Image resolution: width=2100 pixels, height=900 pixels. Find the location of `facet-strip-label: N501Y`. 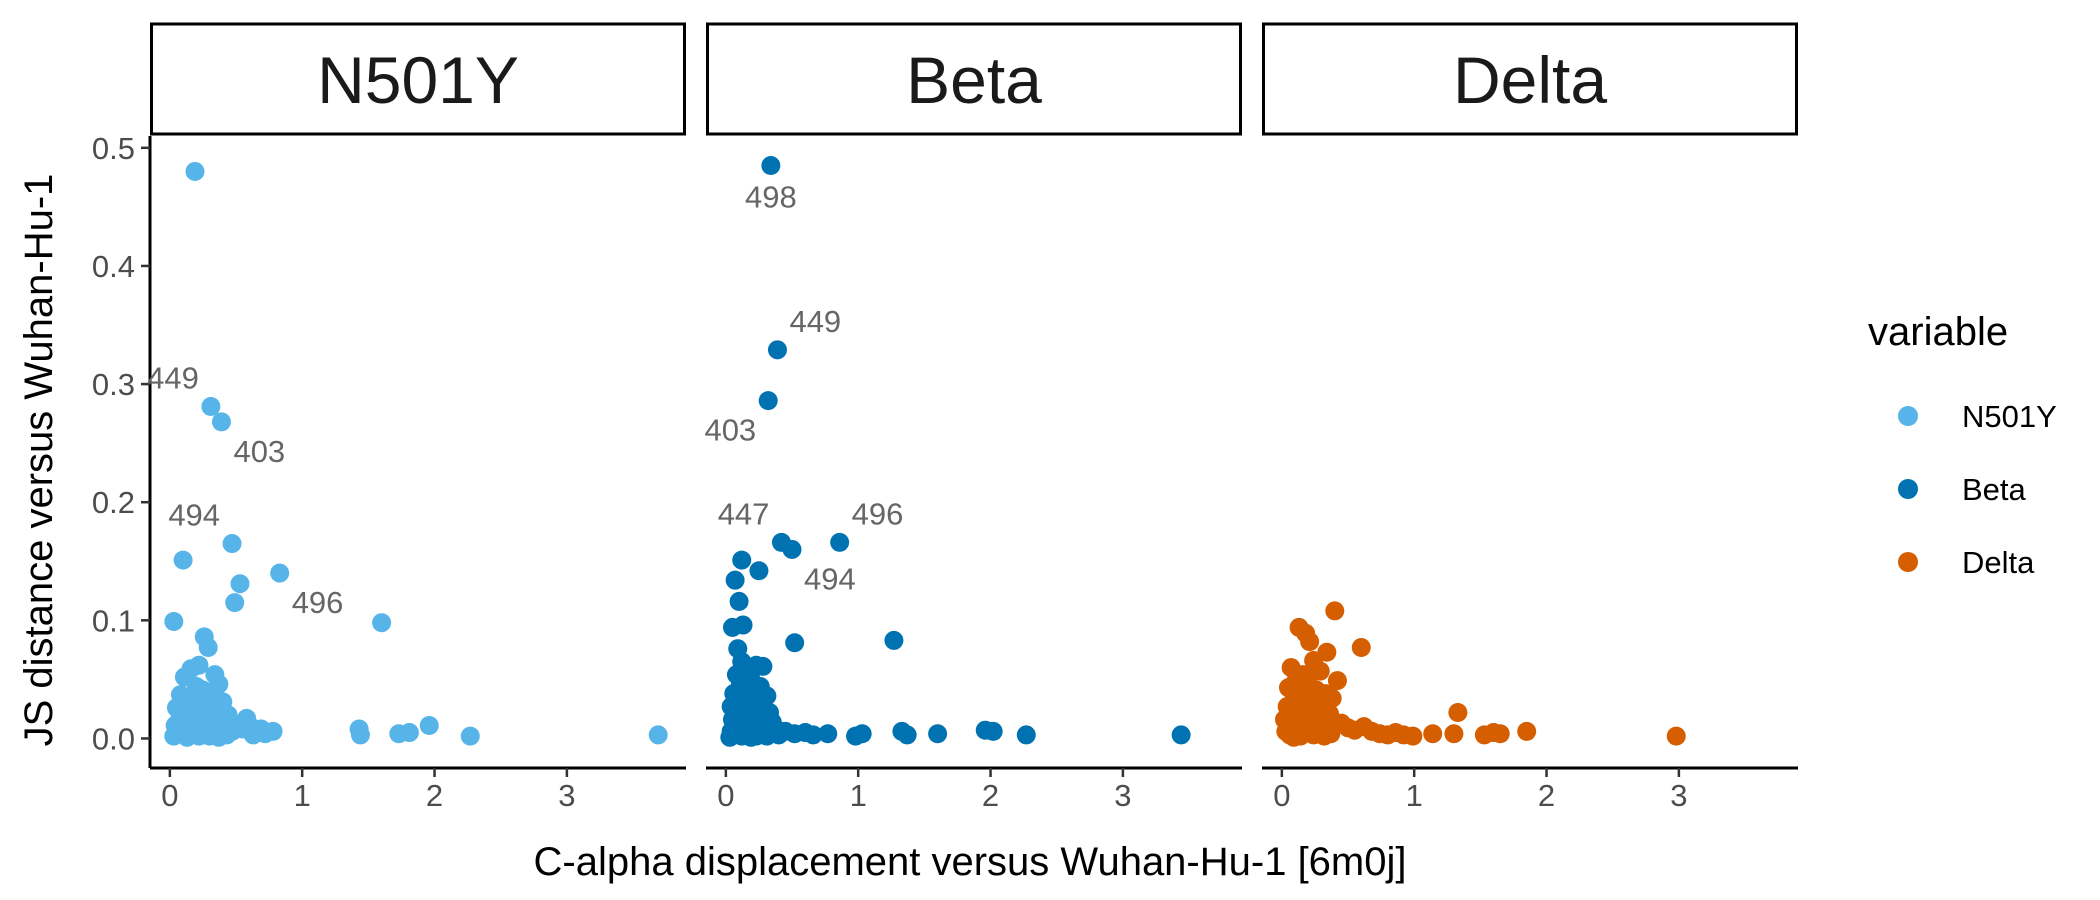

facet-strip-label: N501Y is located at coordinates (418, 80).